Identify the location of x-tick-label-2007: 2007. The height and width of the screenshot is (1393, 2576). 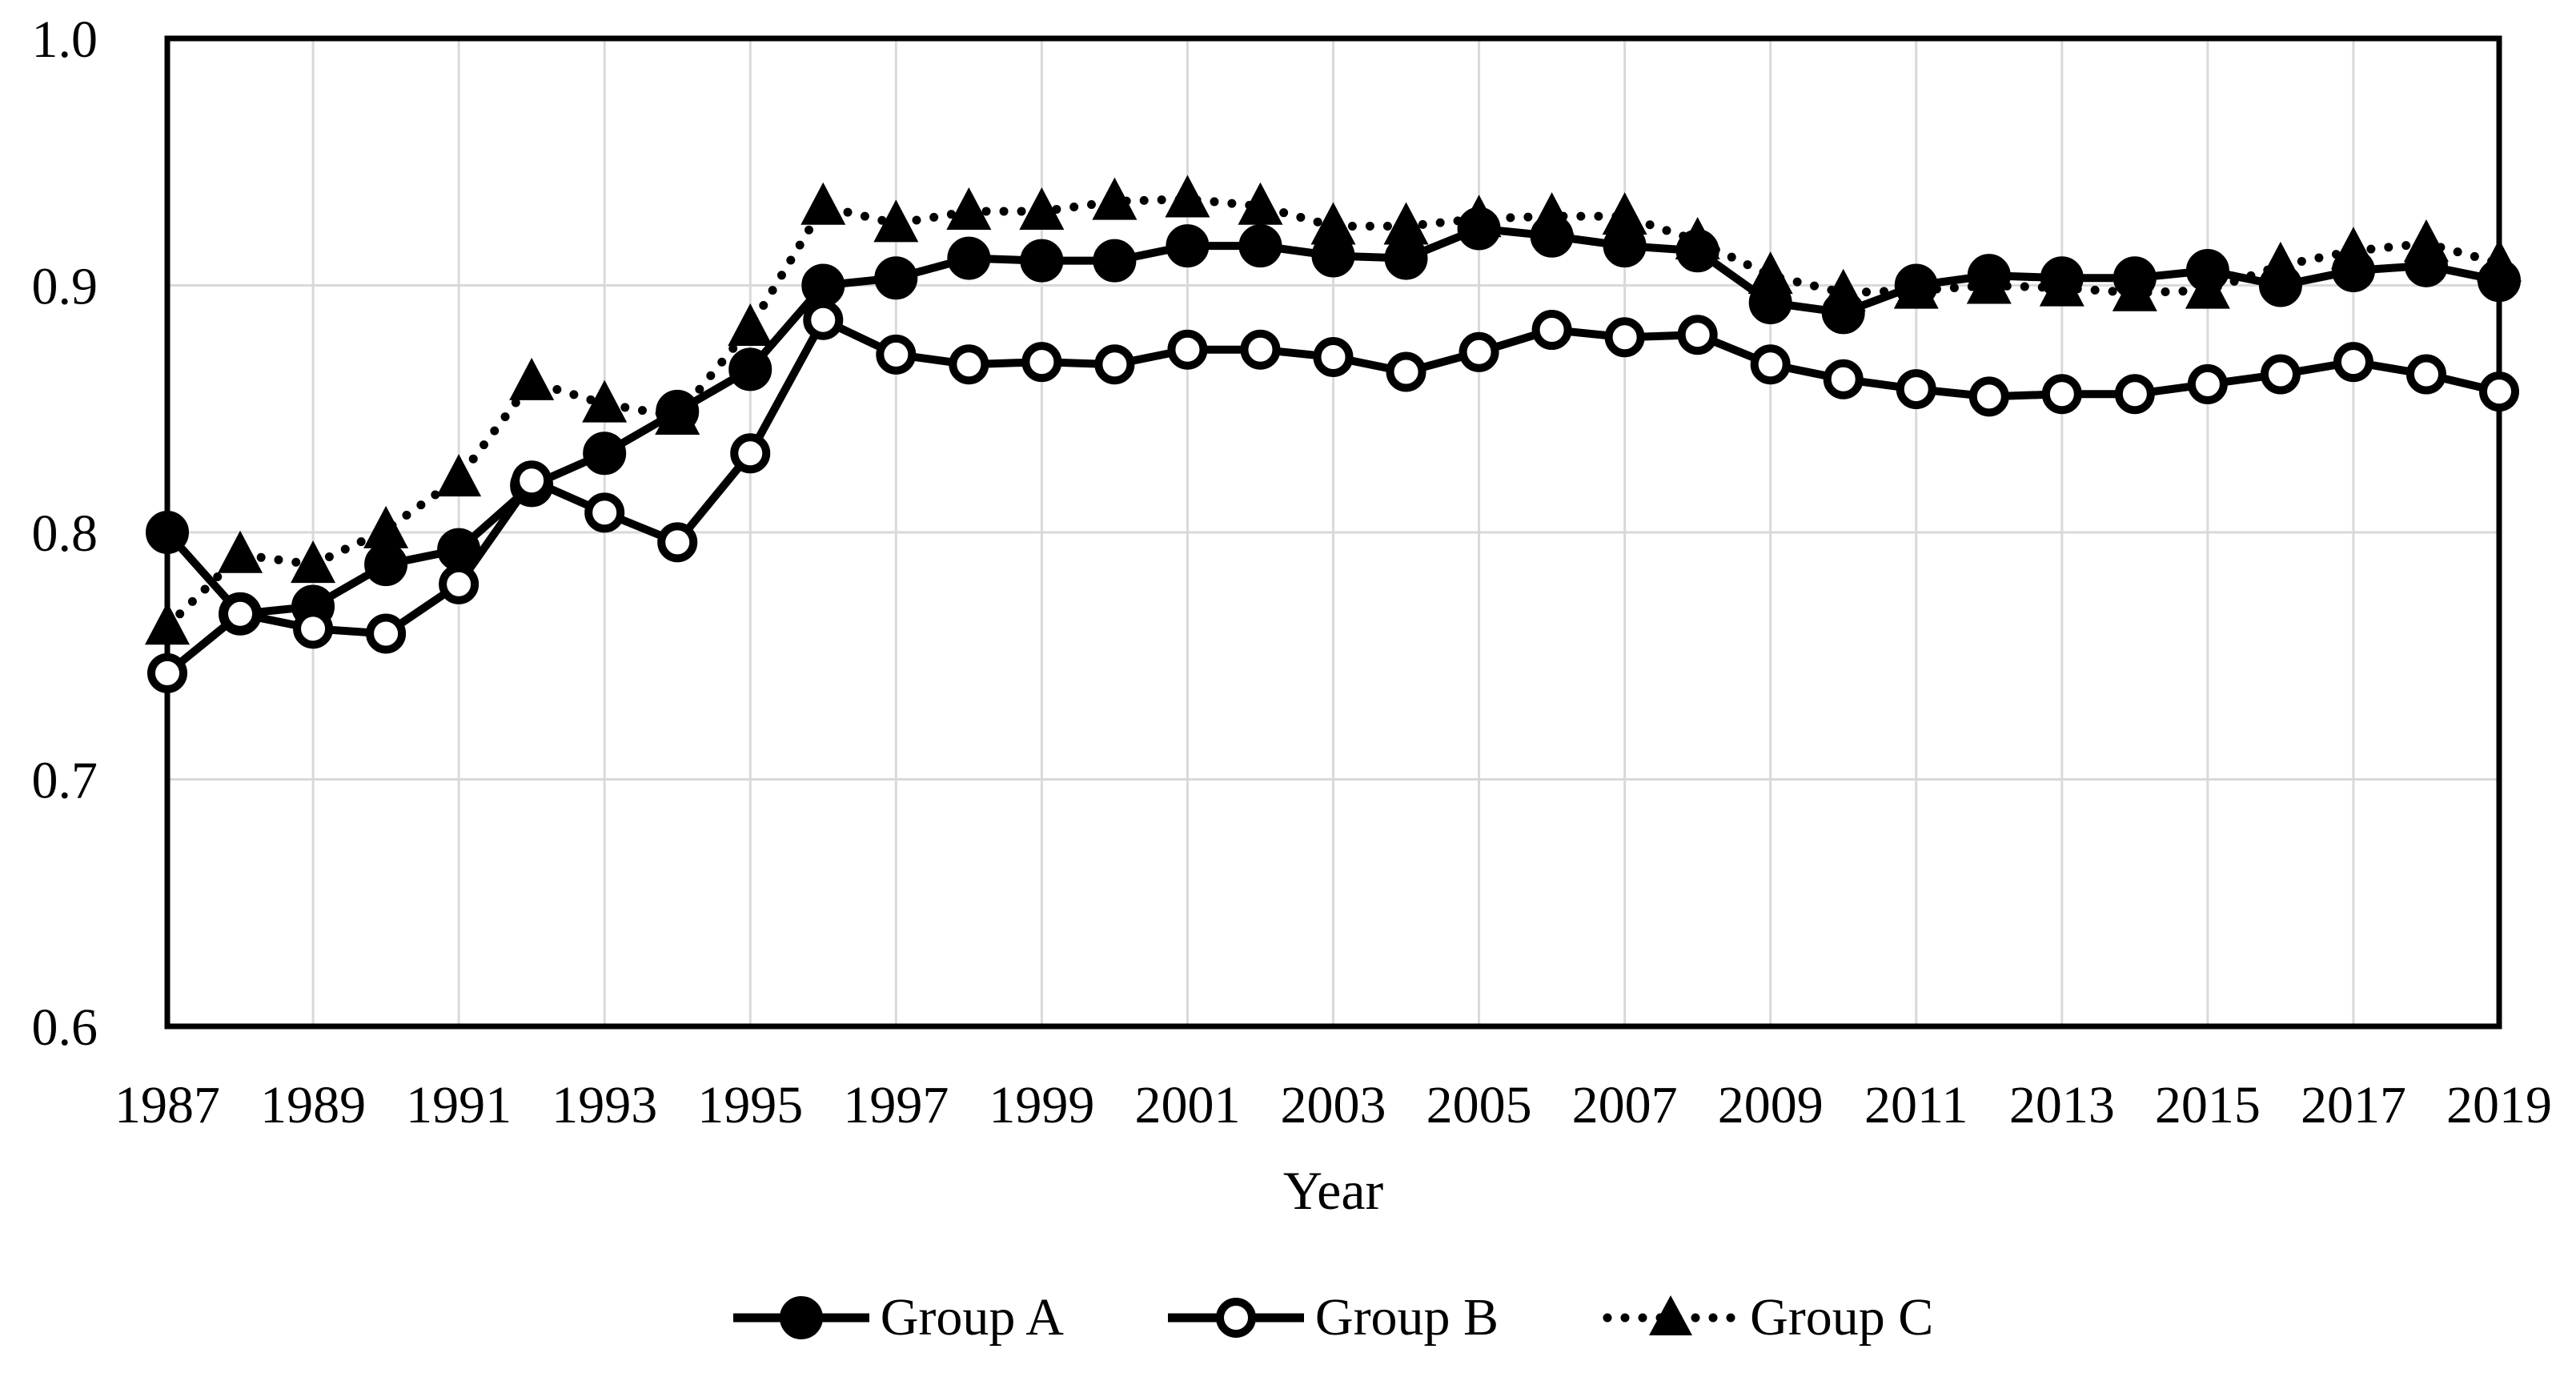
(1625, 1105).